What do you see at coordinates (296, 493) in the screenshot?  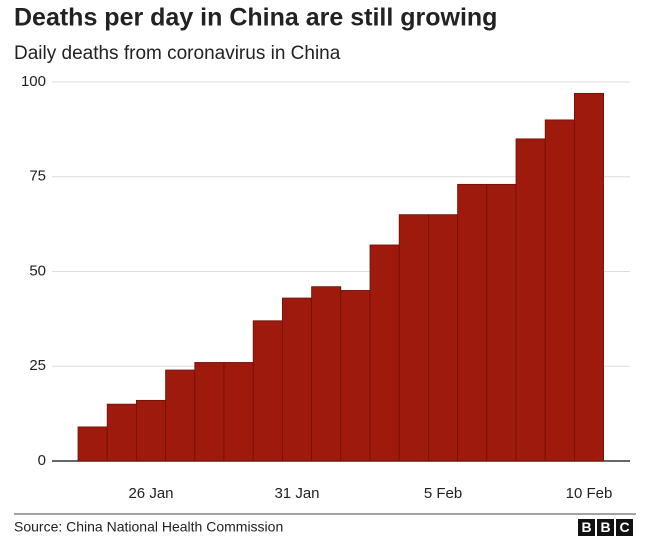 I see `x-tick-label: 31 Jan` at bounding box center [296, 493].